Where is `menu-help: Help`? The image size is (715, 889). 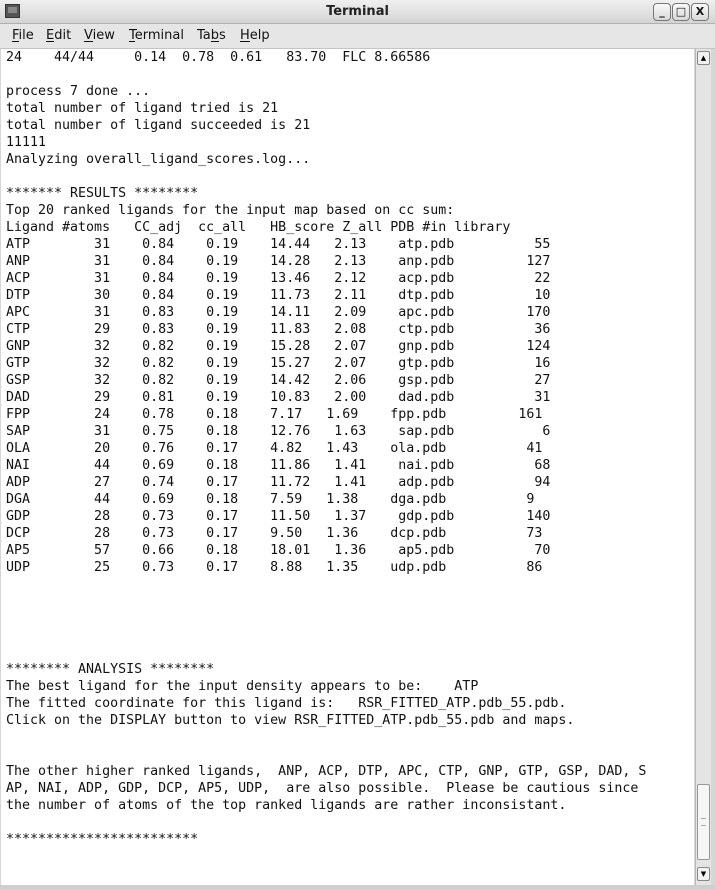
menu-help: Help is located at coordinates (255, 35).